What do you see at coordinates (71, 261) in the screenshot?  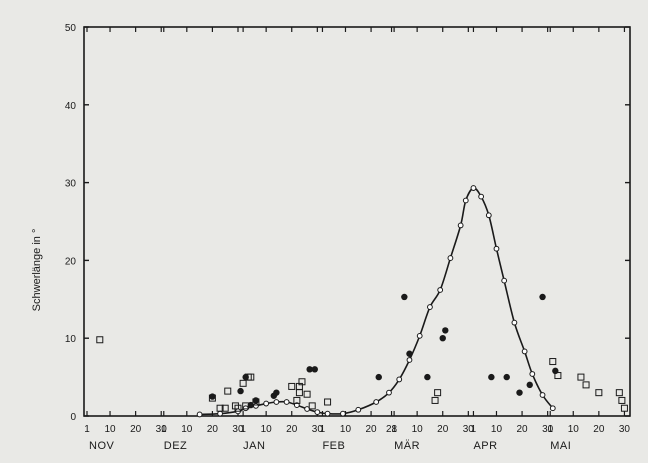 I see `y-tick-label: 20` at bounding box center [71, 261].